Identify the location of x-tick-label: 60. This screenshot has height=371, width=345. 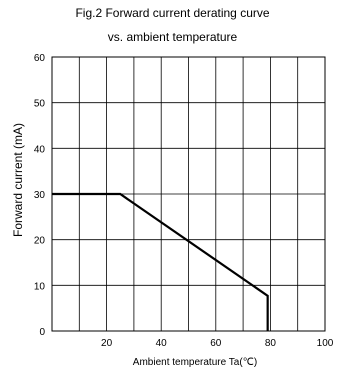
(216, 343).